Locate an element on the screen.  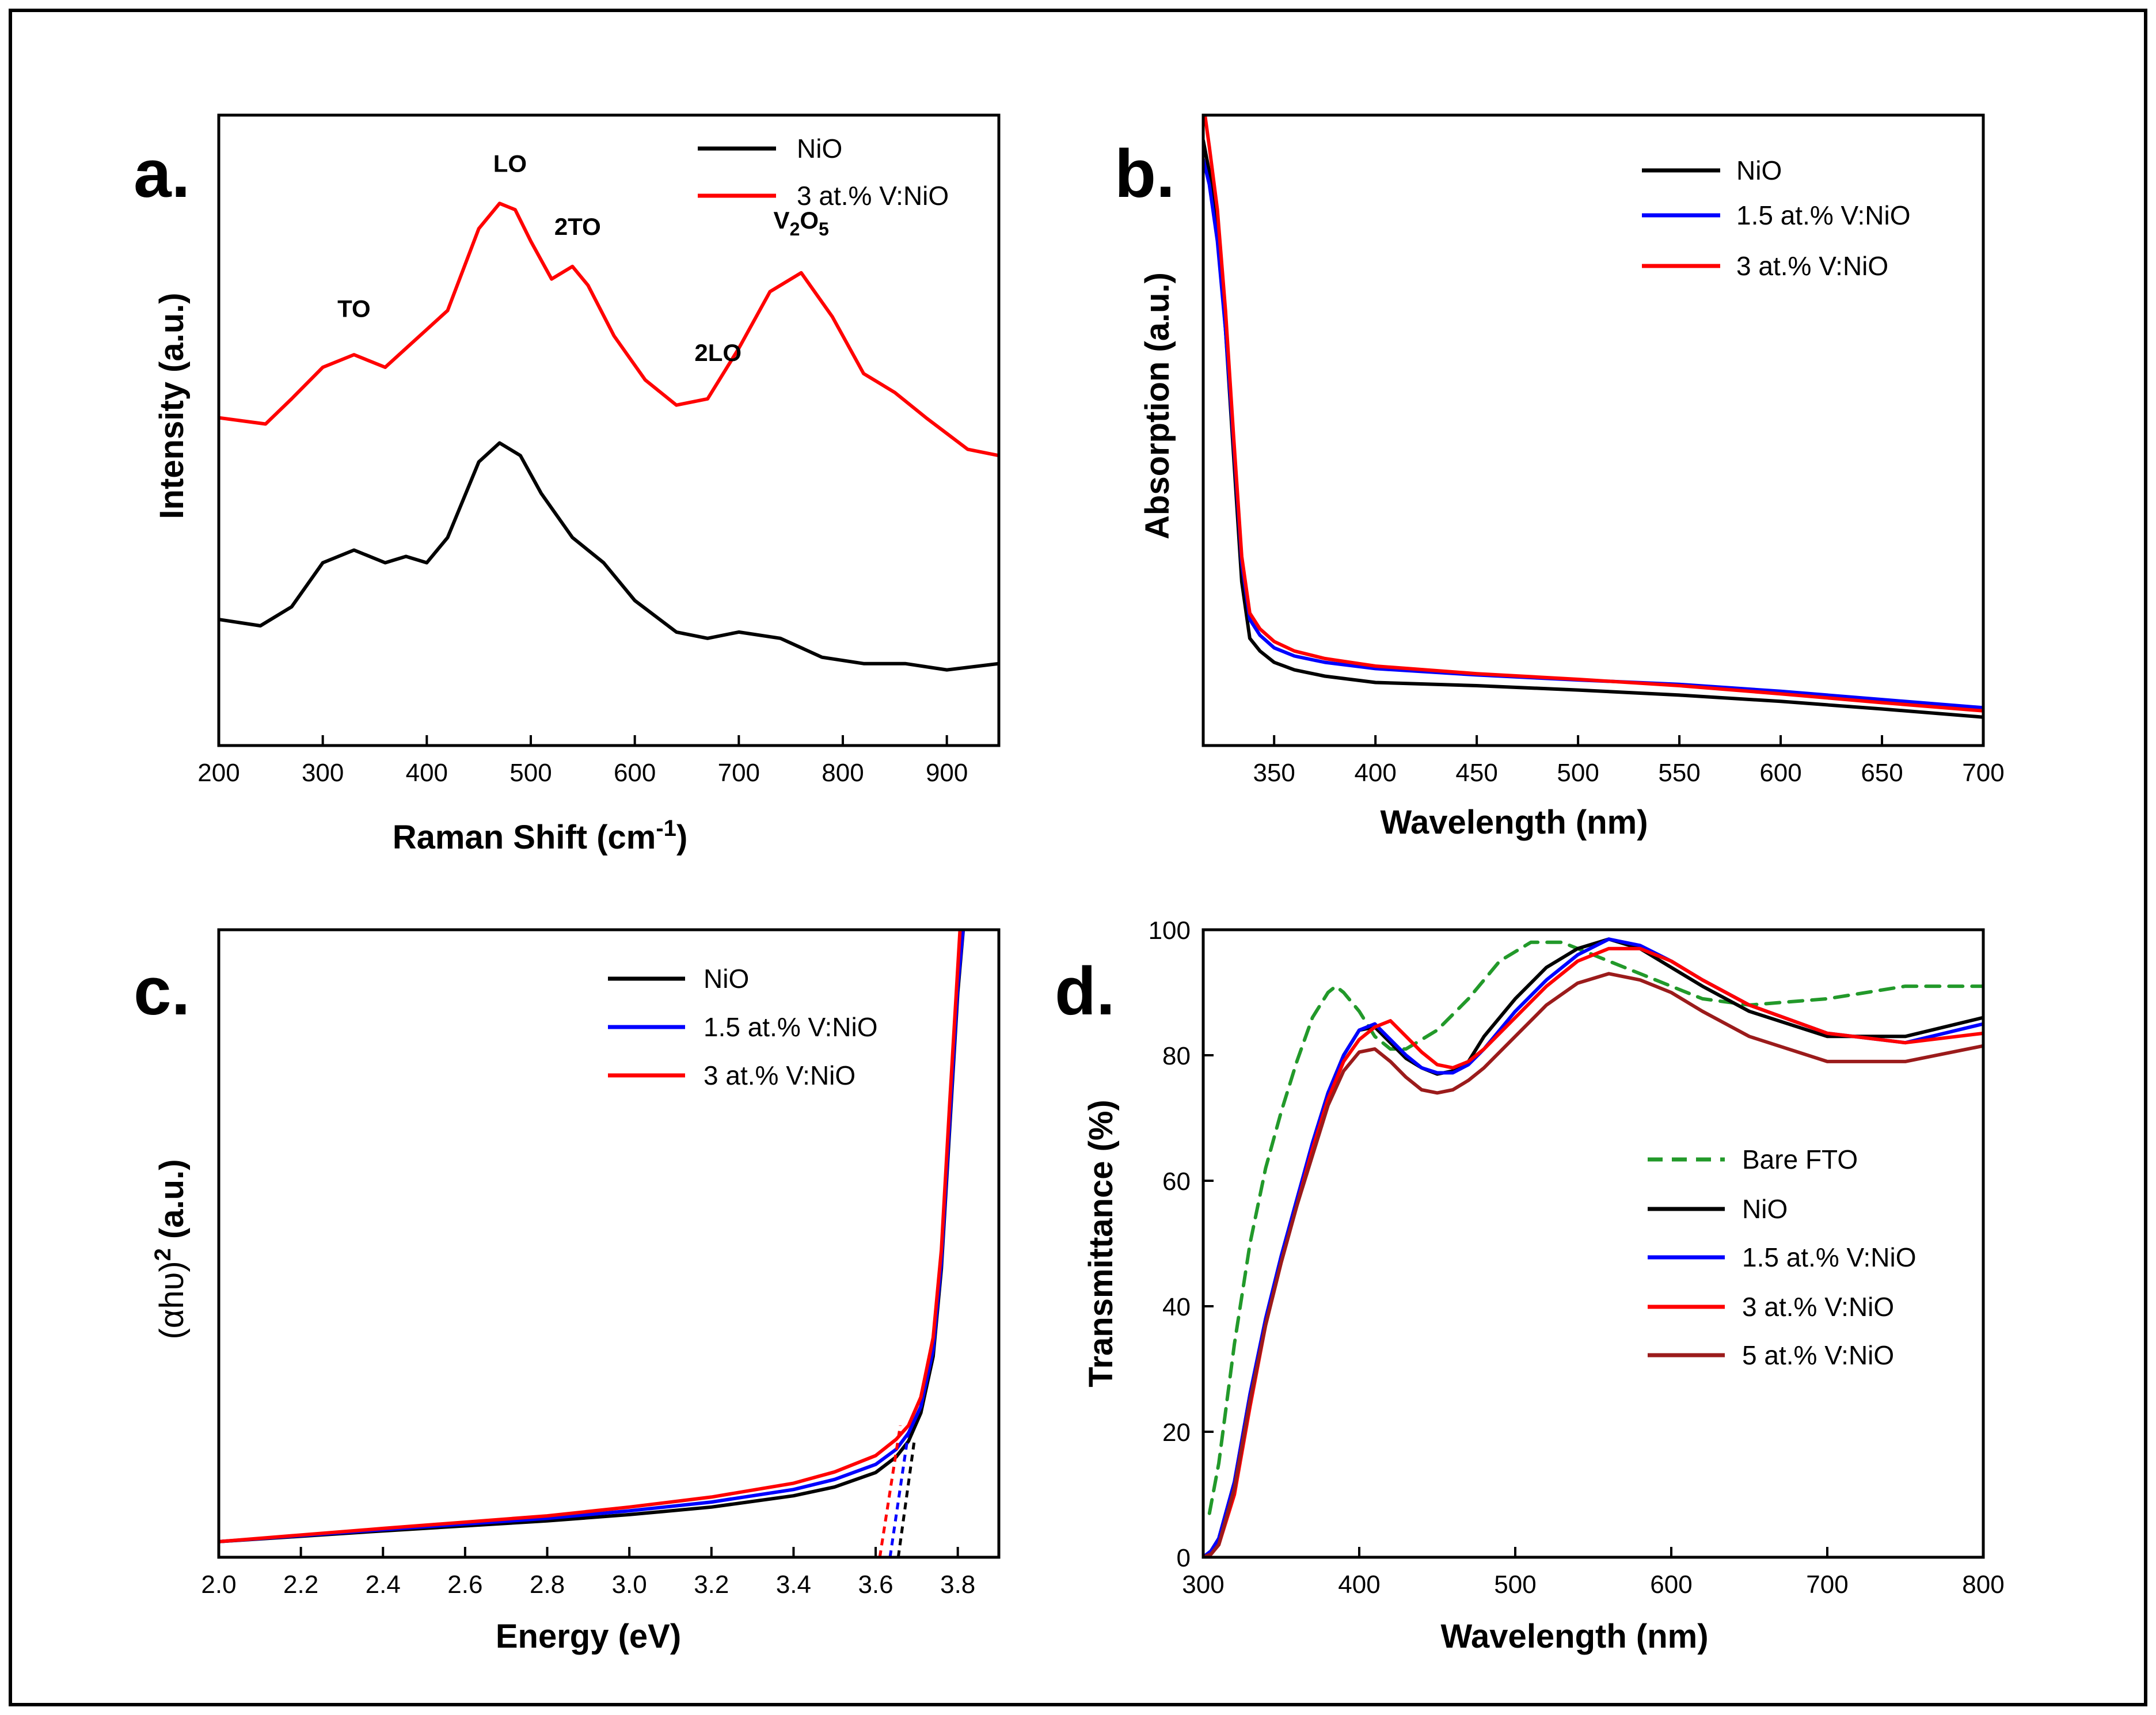
axis-frame-b is located at coordinates (1593, 430).